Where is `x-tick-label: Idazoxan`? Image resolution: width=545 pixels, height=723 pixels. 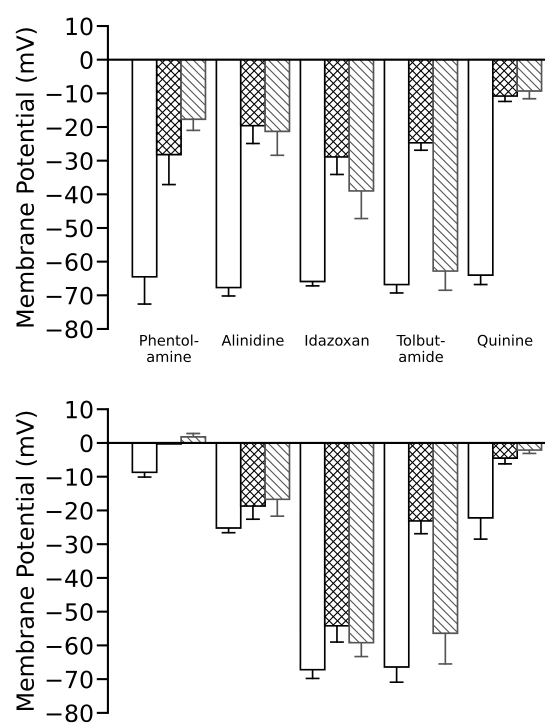 x-tick-label: Idazoxan is located at coordinates (337, 340).